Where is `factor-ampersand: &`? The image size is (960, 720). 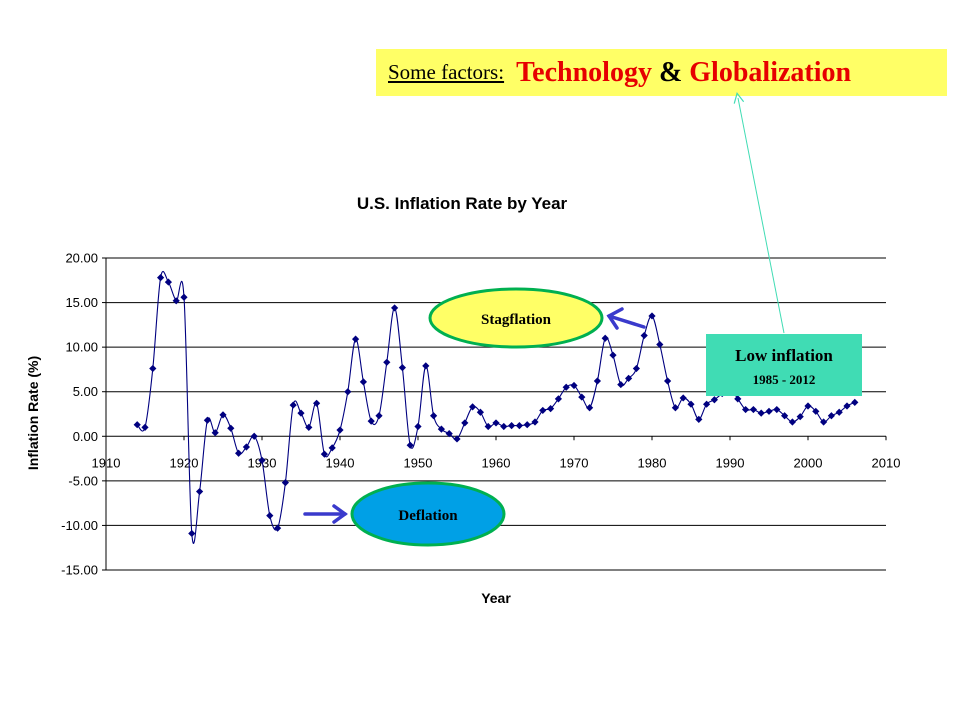
factor-ampersand: & is located at coordinates (670, 72).